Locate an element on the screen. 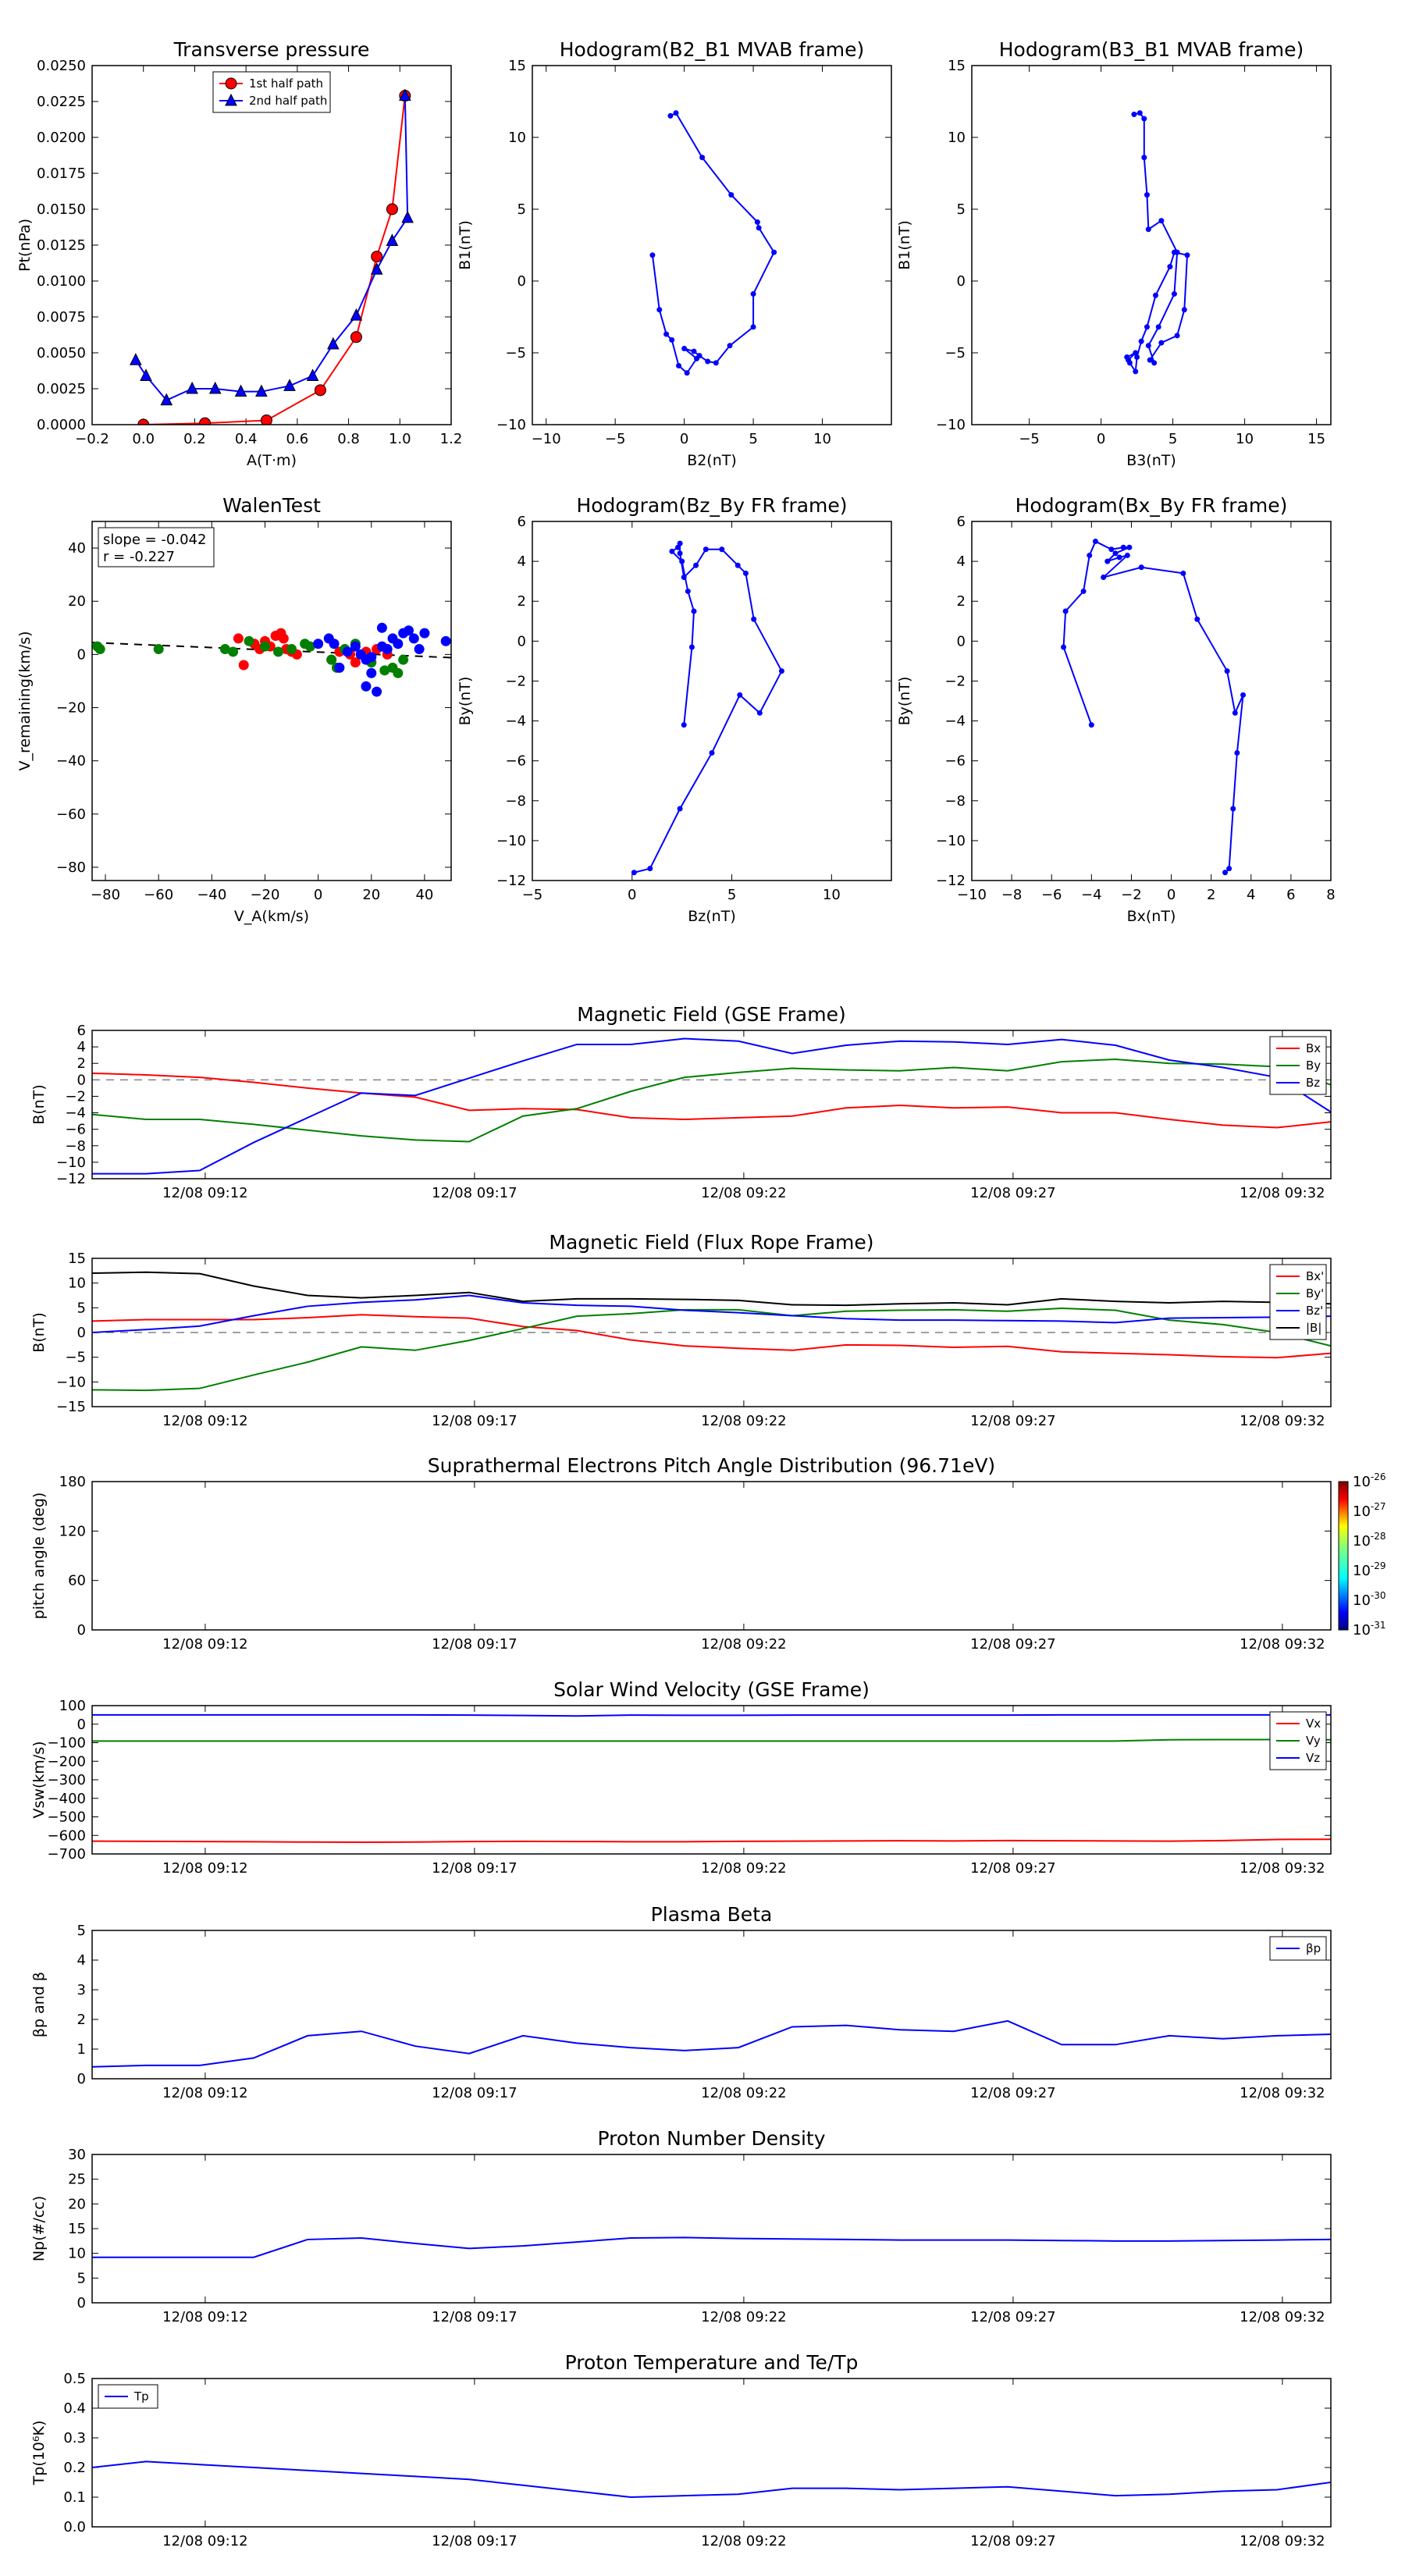 The width and height of the screenshot is (1405, 2576). y-tick-label: −6 is located at coordinates (955, 761).